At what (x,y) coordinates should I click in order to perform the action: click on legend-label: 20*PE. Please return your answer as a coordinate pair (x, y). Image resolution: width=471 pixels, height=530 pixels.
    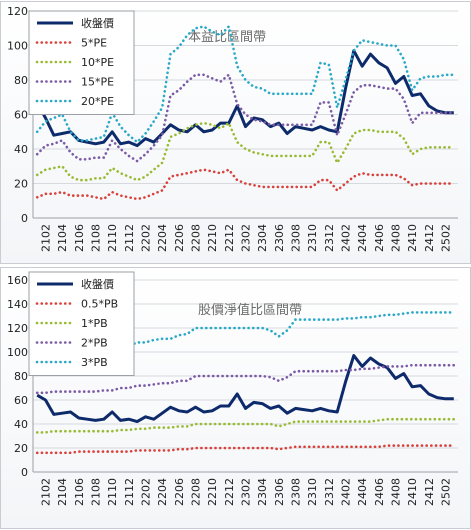
    Looking at the image, I should click on (97, 101).